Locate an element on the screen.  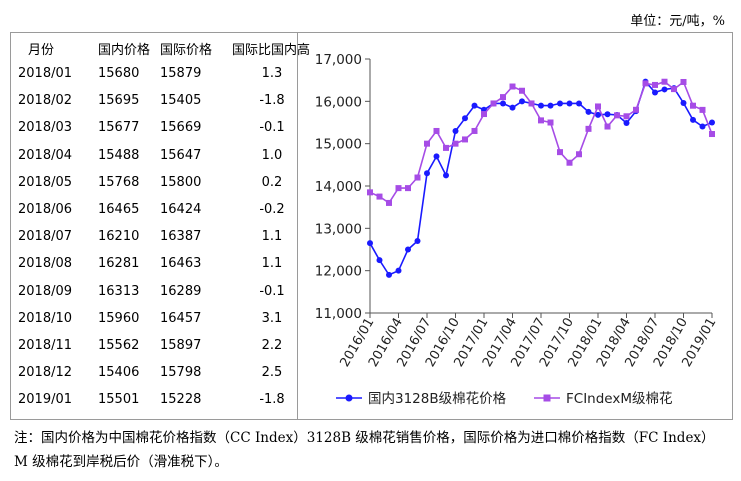
table-row: 2018/06 16465 16424 -0.2 is located at coordinates (163, 209).